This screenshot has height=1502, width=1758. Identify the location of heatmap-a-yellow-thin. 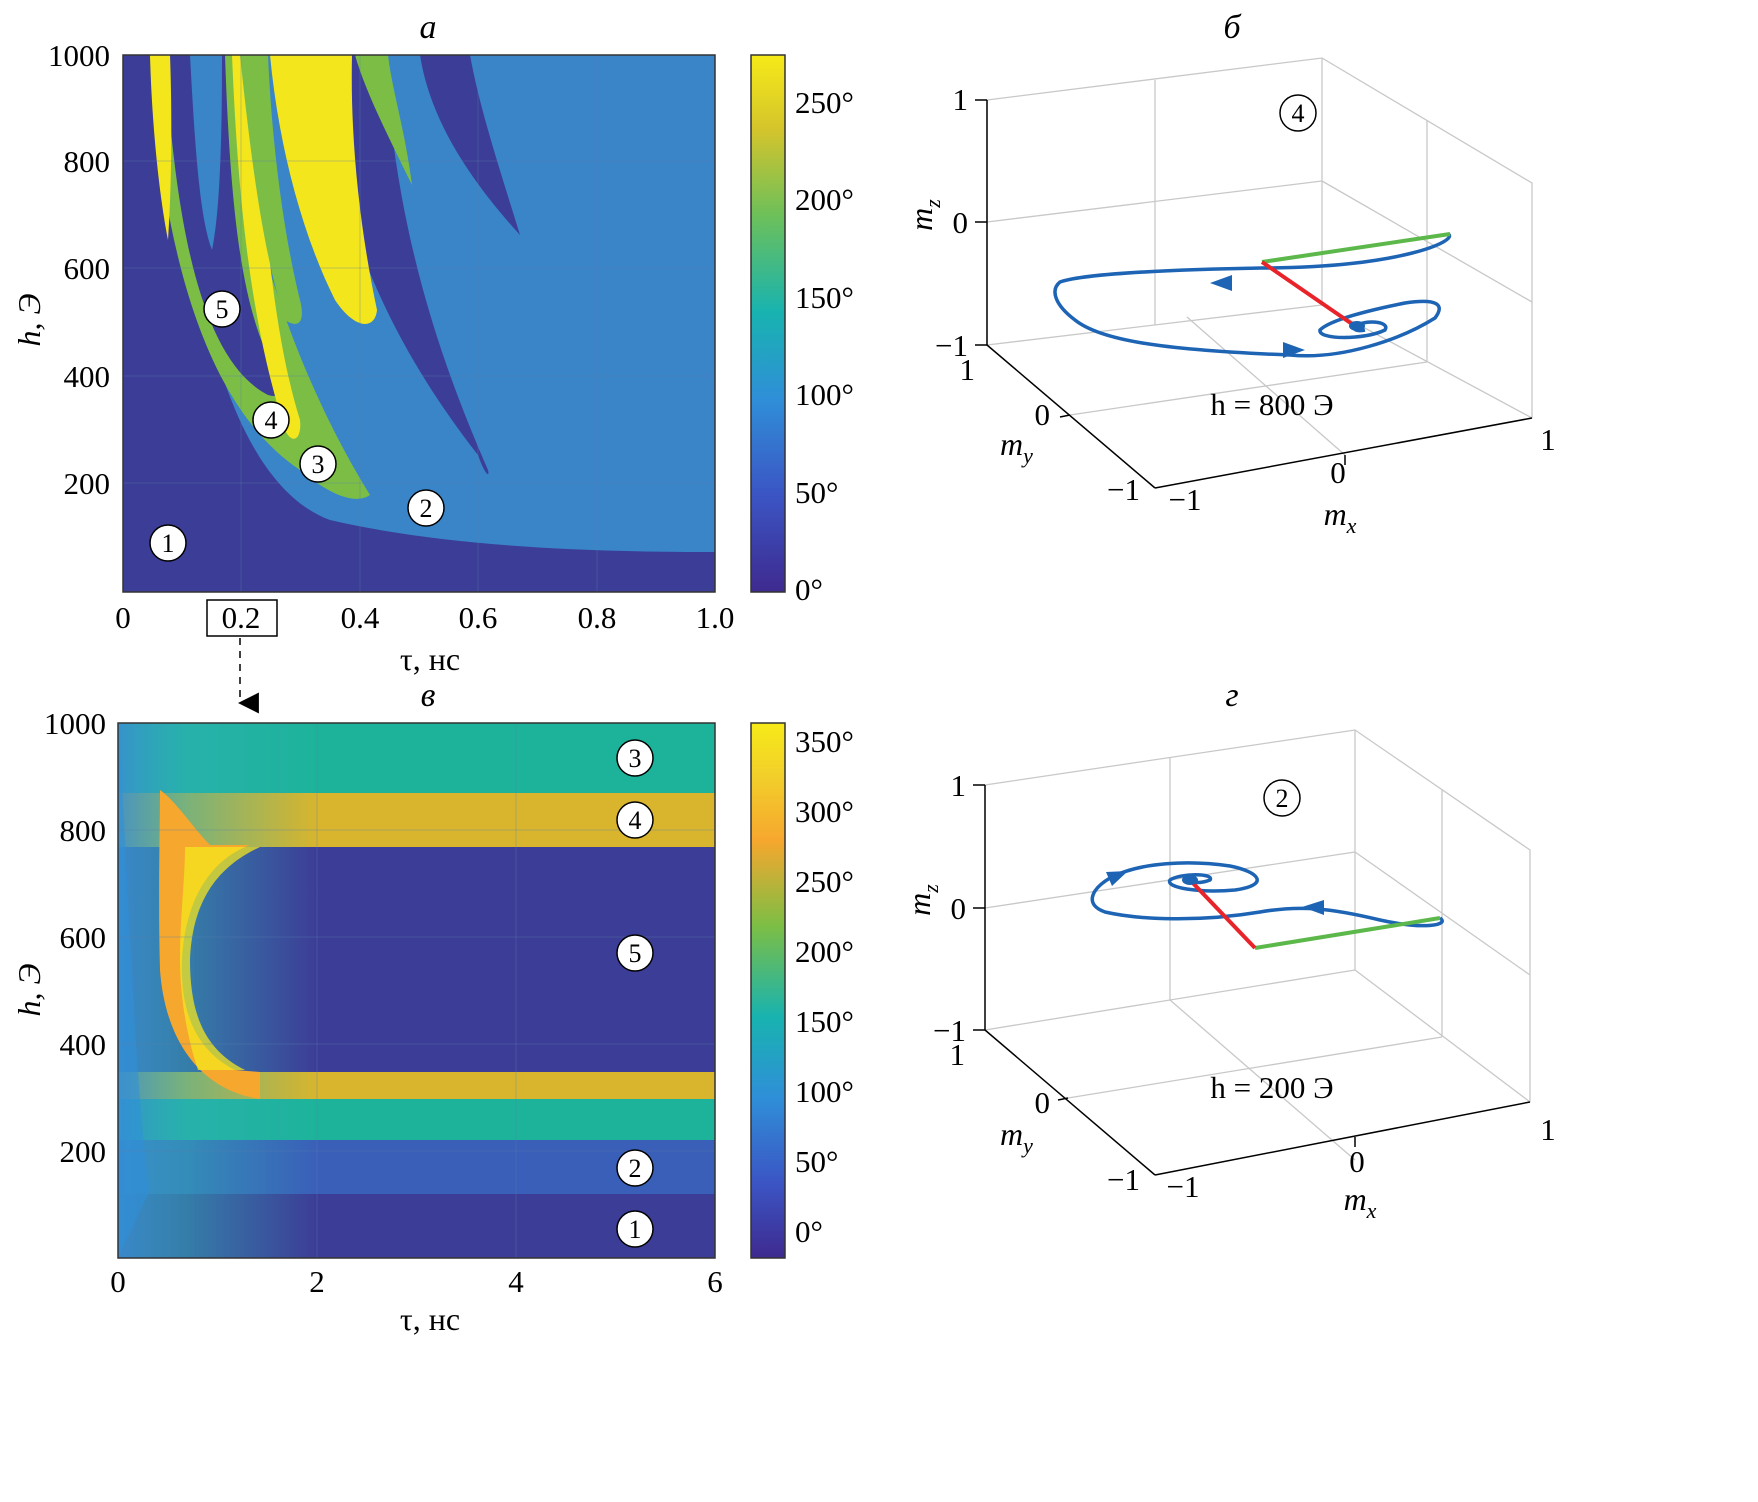
(266, 247).